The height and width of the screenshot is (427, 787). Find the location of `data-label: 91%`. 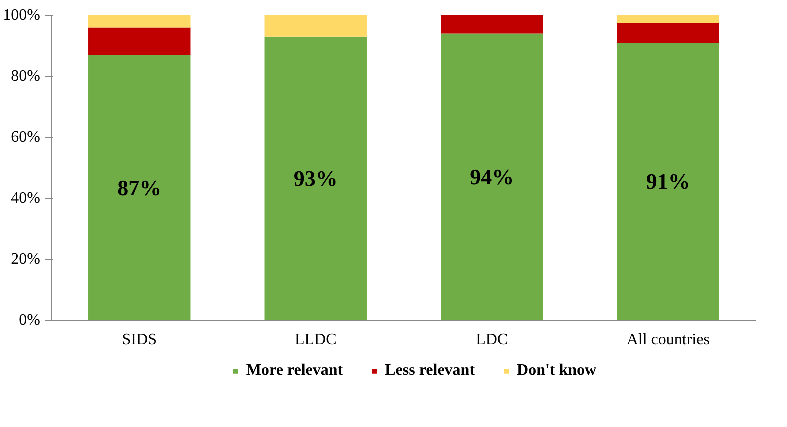

data-label: 91% is located at coordinates (668, 181).